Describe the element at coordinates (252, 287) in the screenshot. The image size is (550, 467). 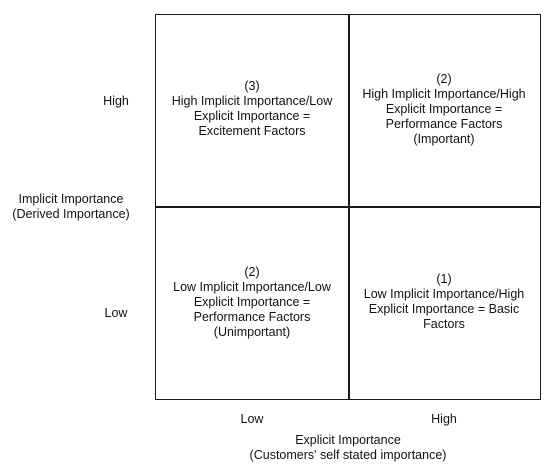
I see `quadrant-line: Low Implicit Importance/Low` at that location.